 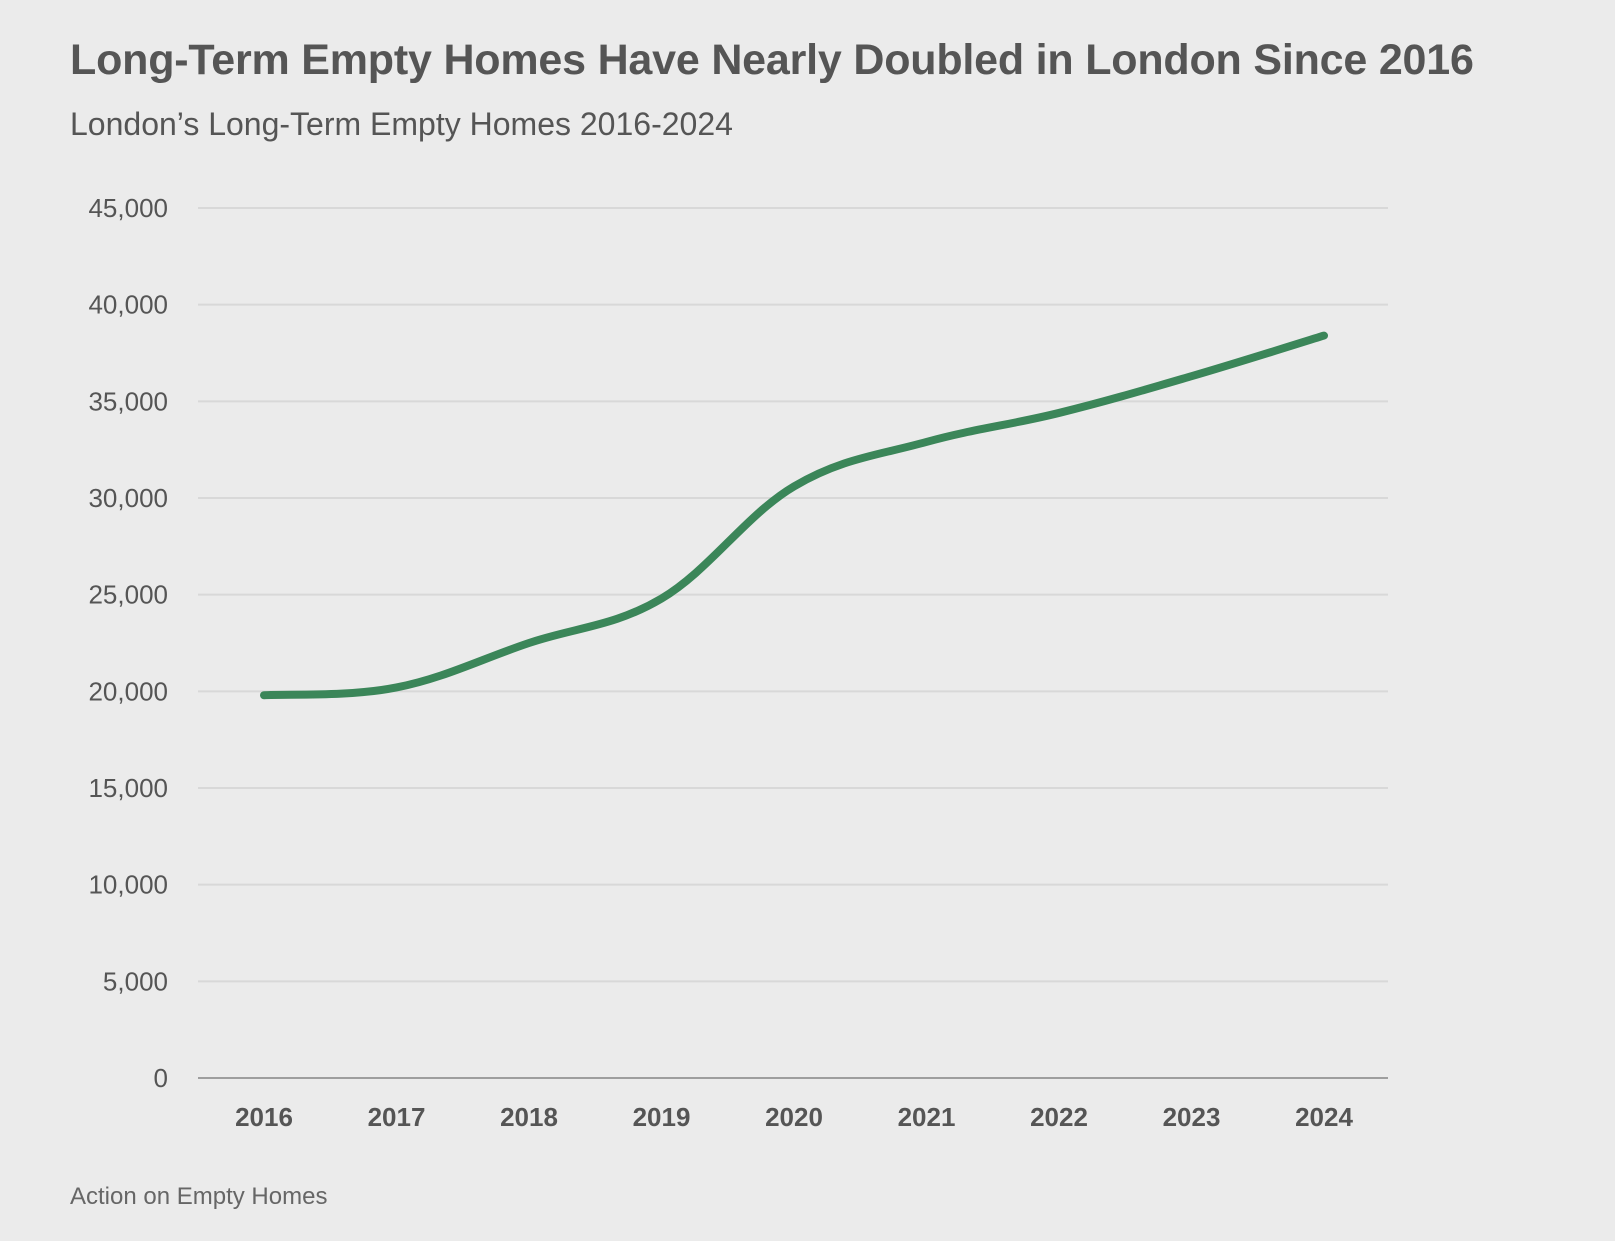 What do you see at coordinates (397, 1117) in the screenshot?
I see `x-tick-label: 2017` at bounding box center [397, 1117].